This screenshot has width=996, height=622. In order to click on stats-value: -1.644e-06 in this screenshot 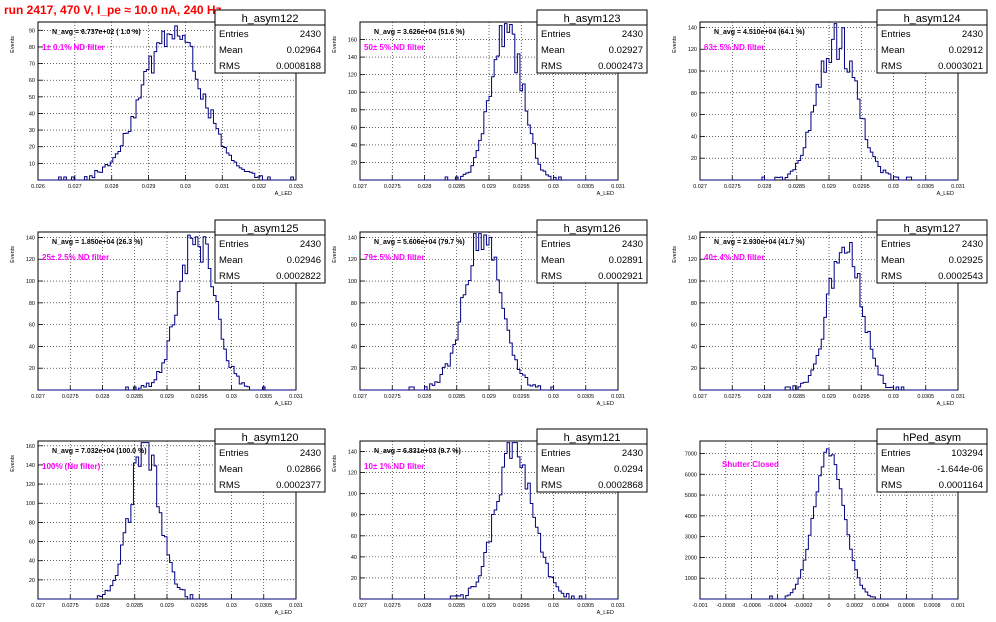, I will do `click(960, 469)`.